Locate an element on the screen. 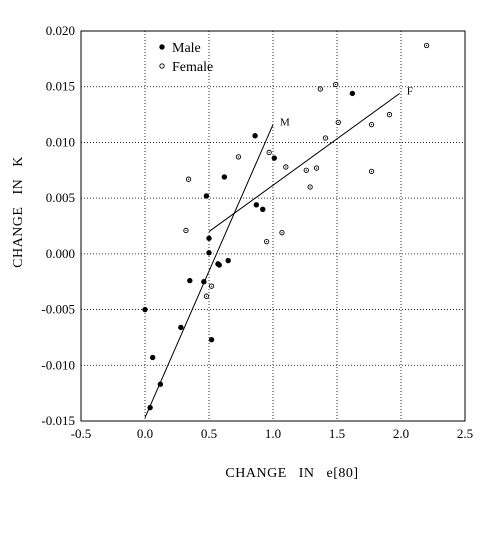 This screenshot has width=482, height=547. legend-label: Male is located at coordinates (186, 48).